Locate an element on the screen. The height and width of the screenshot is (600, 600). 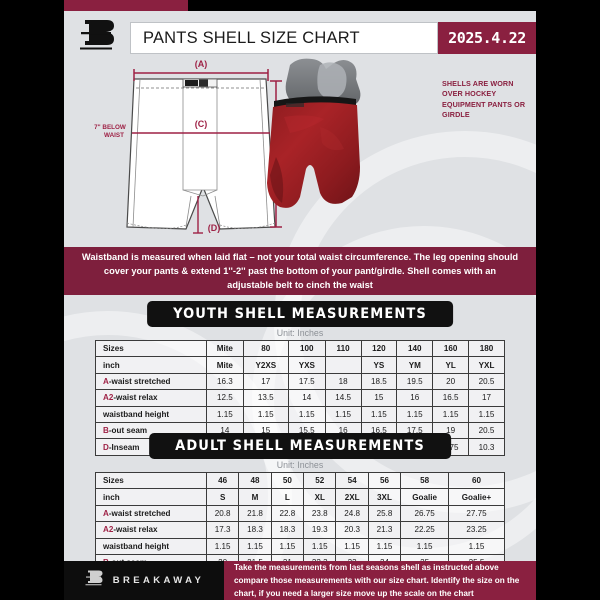
logo-b-glyph is located at coordinates (97, 35).